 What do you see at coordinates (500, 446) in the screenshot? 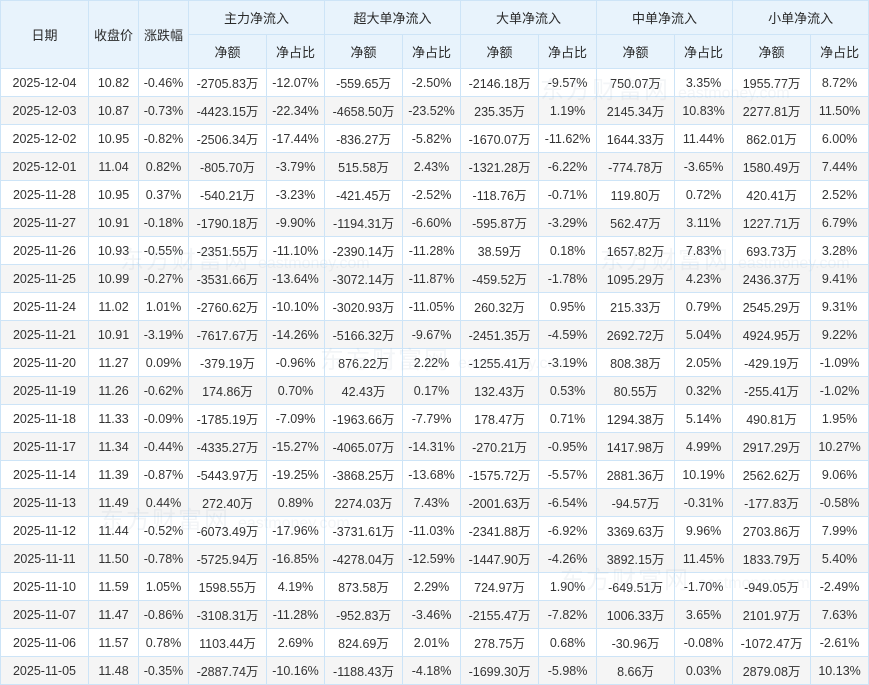
I see `large-net-amount-cell: -270.21万` at bounding box center [500, 446].